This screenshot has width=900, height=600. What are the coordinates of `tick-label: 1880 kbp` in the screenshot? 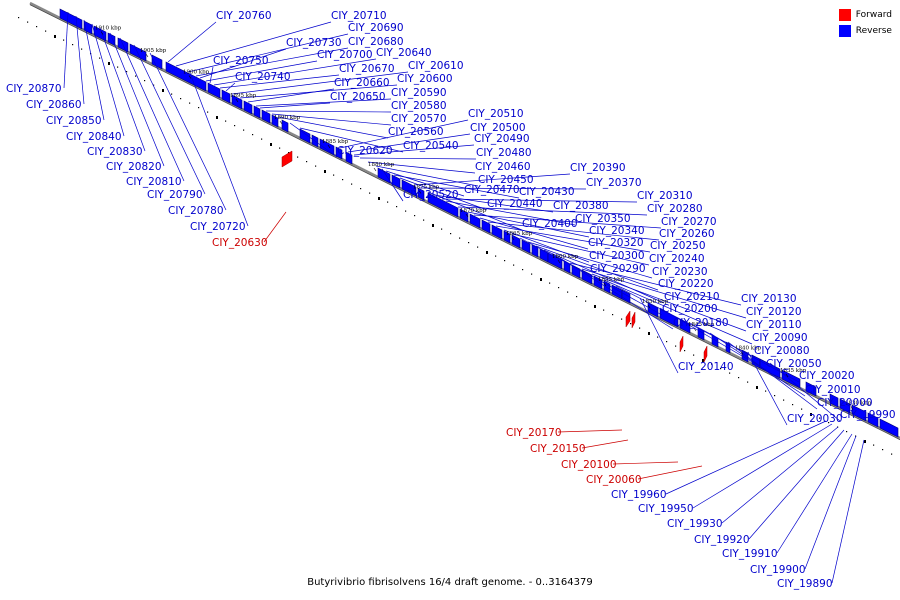 It's located at (381, 165).